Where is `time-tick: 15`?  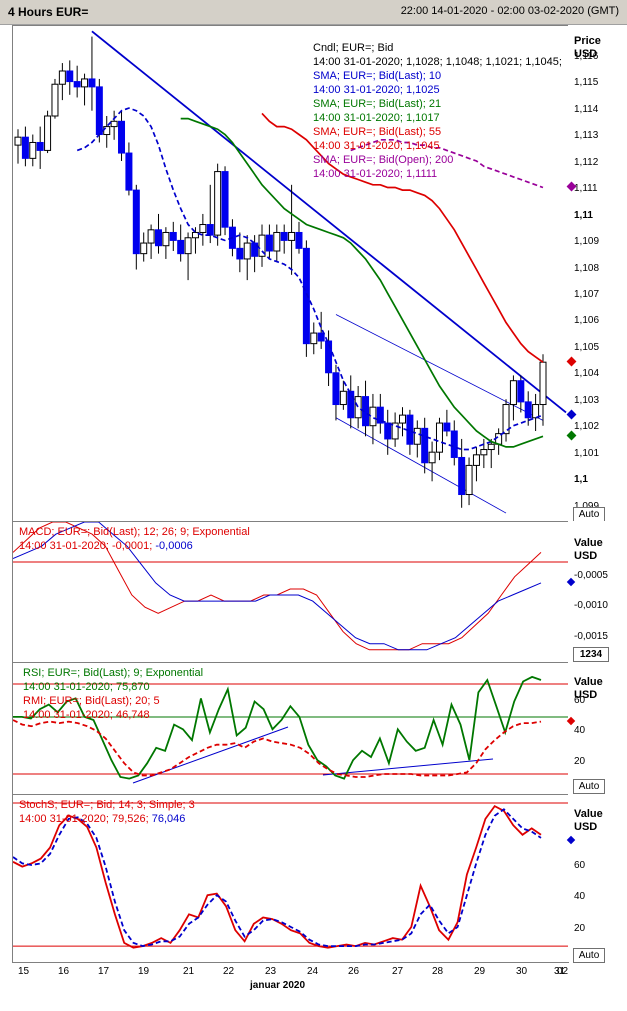 time-tick: 15 is located at coordinates (24, 971).